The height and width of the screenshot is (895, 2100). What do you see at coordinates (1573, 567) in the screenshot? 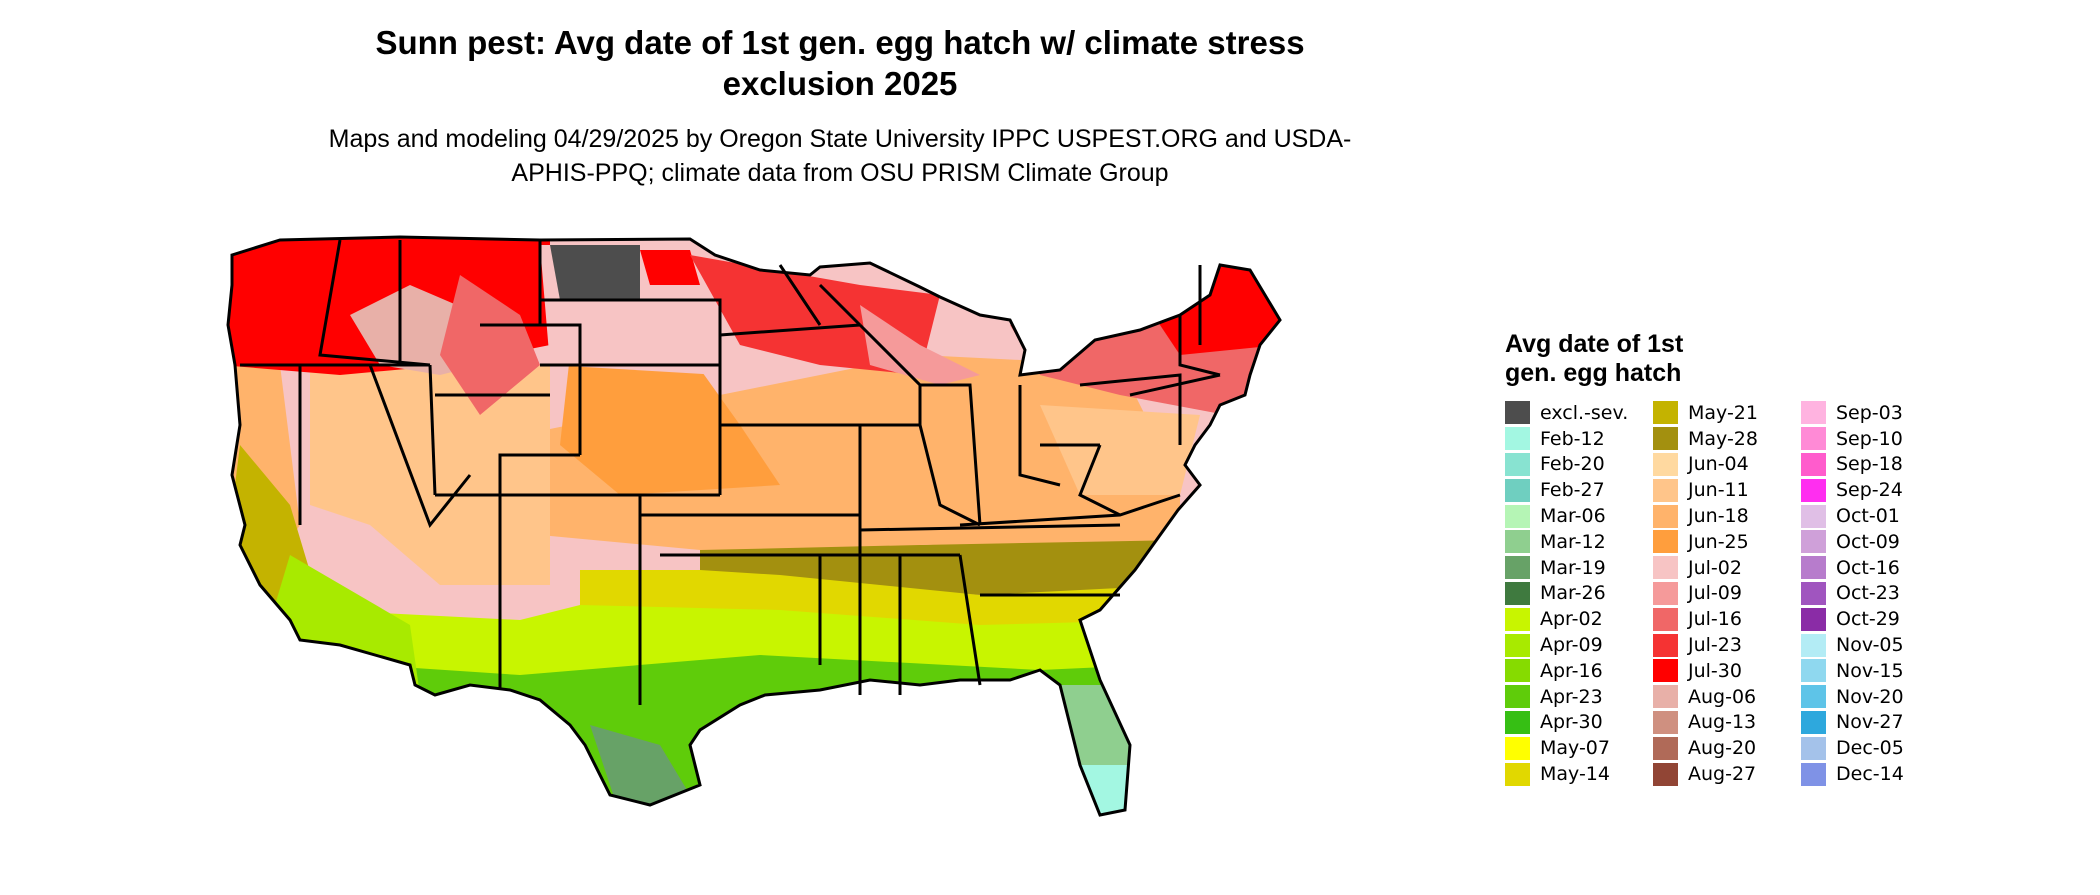
I see `legend-label: Mar-19` at bounding box center [1573, 567].